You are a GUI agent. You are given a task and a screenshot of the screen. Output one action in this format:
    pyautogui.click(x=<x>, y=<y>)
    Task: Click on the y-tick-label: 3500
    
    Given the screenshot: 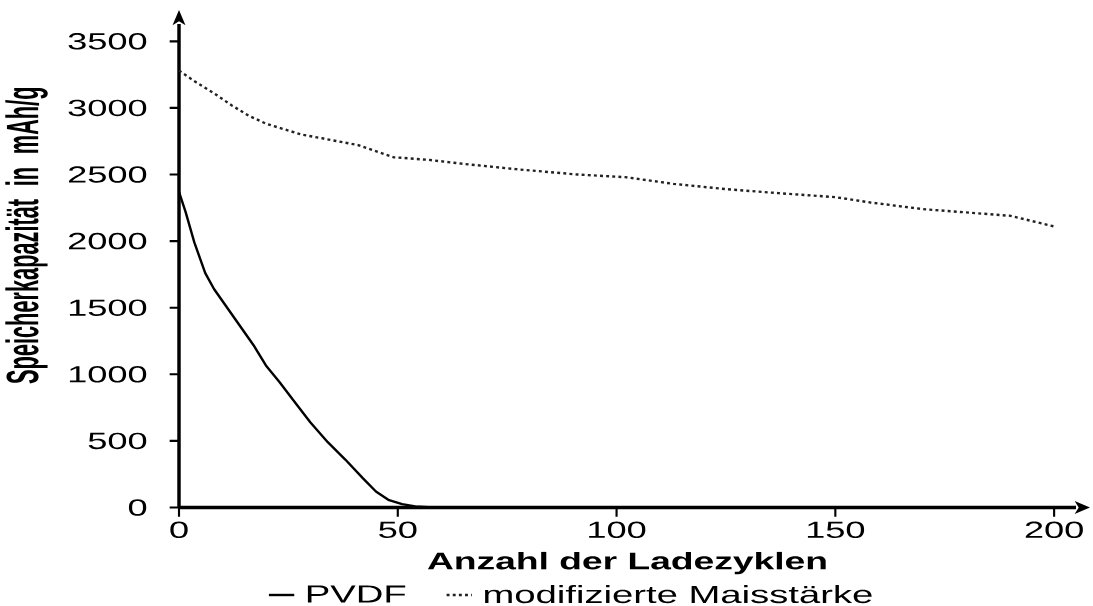 What is the action you would take?
    pyautogui.click(x=107, y=41)
    